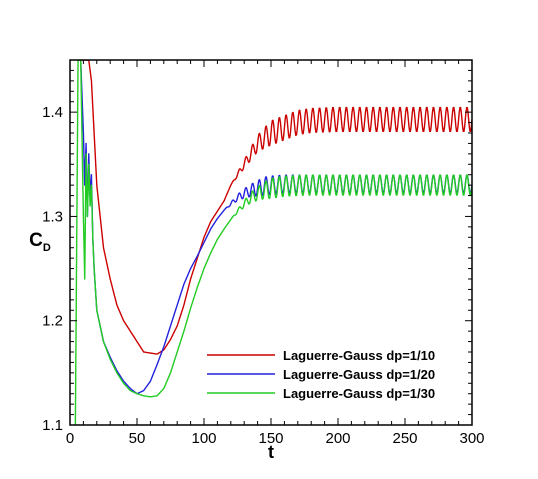 Image resolution: width=538 pixels, height=479 pixels. I want to click on y-axis-title: CD, so click(40, 242).